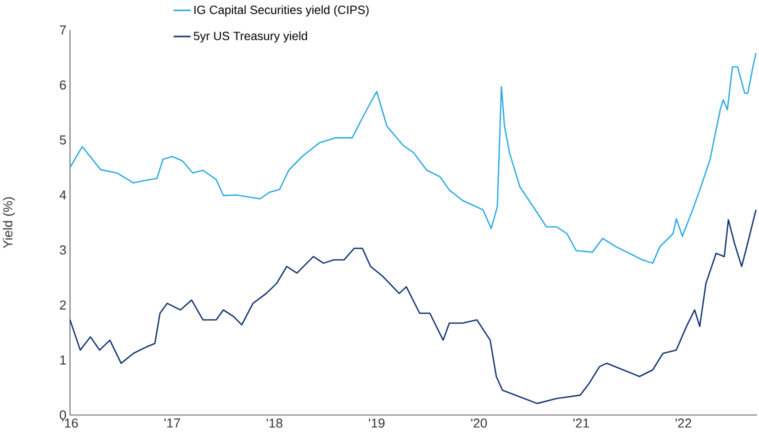  What do you see at coordinates (63, 360) in the screenshot?
I see `y-tick-label: 1` at bounding box center [63, 360].